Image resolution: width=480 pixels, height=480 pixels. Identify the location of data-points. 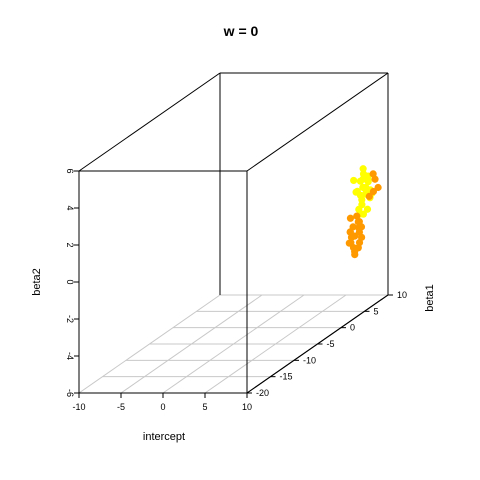
(363, 212).